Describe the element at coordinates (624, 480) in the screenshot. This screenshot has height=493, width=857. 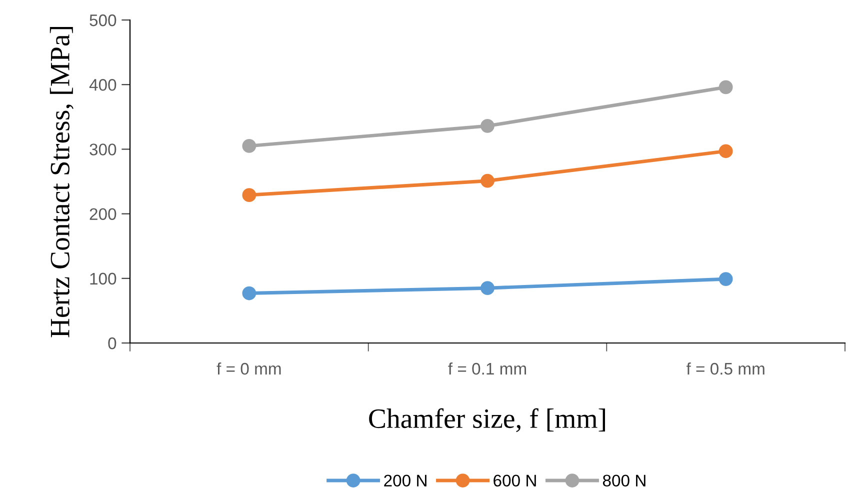
I see `legend-label: 800 N` at that location.